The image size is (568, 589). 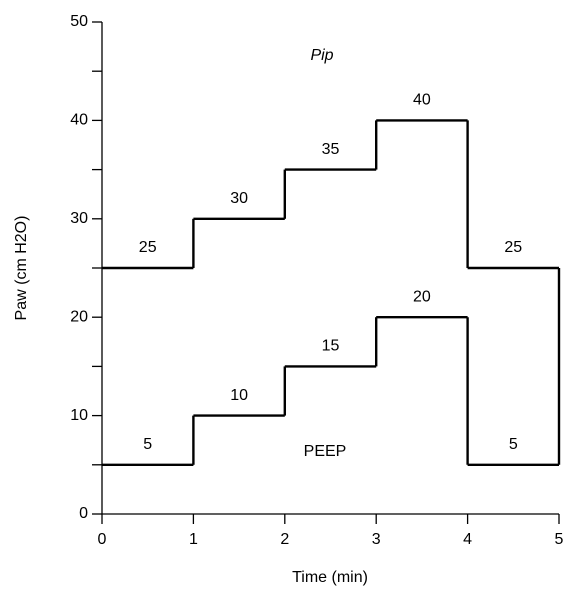 I want to click on y-tick-label: 0, so click(x=83, y=513).